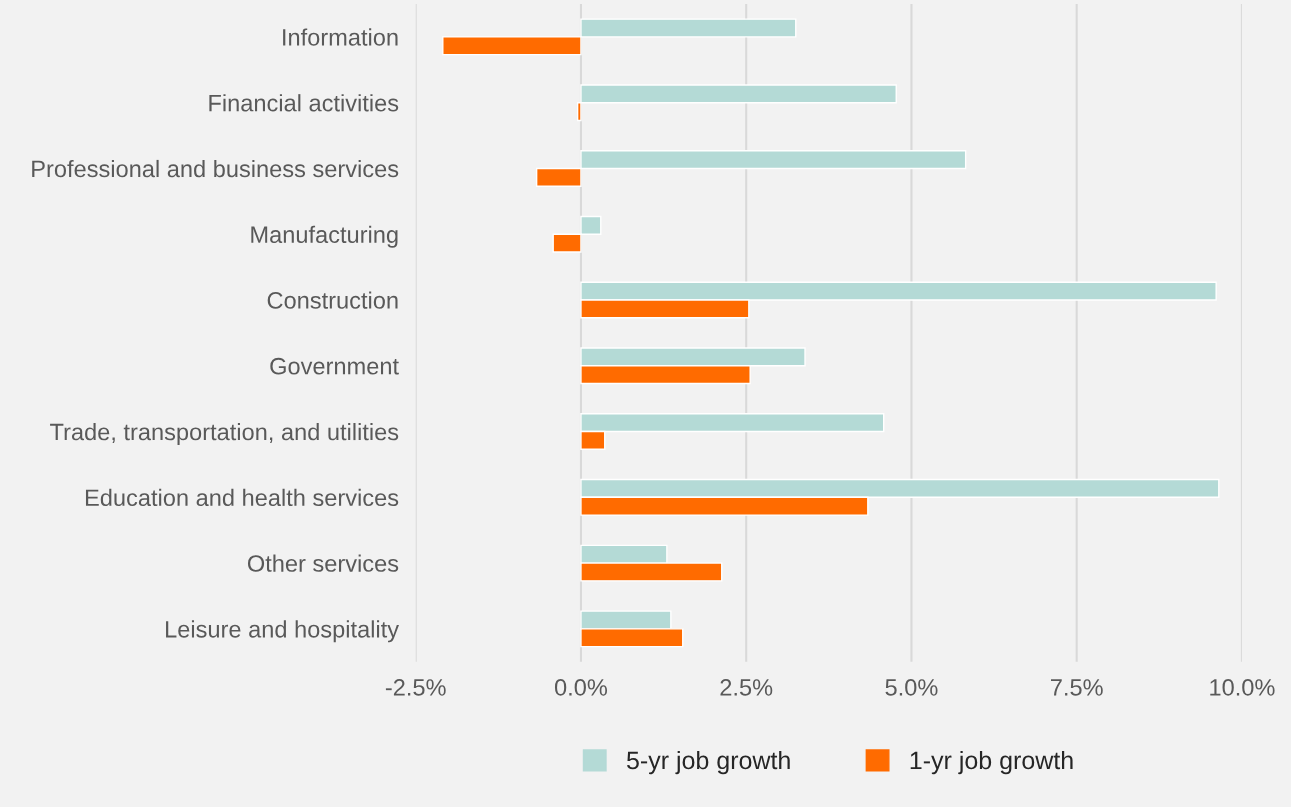 The height and width of the screenshot is (807, 1291). I want to click on y-tick-label: Information, so click(340, 37).